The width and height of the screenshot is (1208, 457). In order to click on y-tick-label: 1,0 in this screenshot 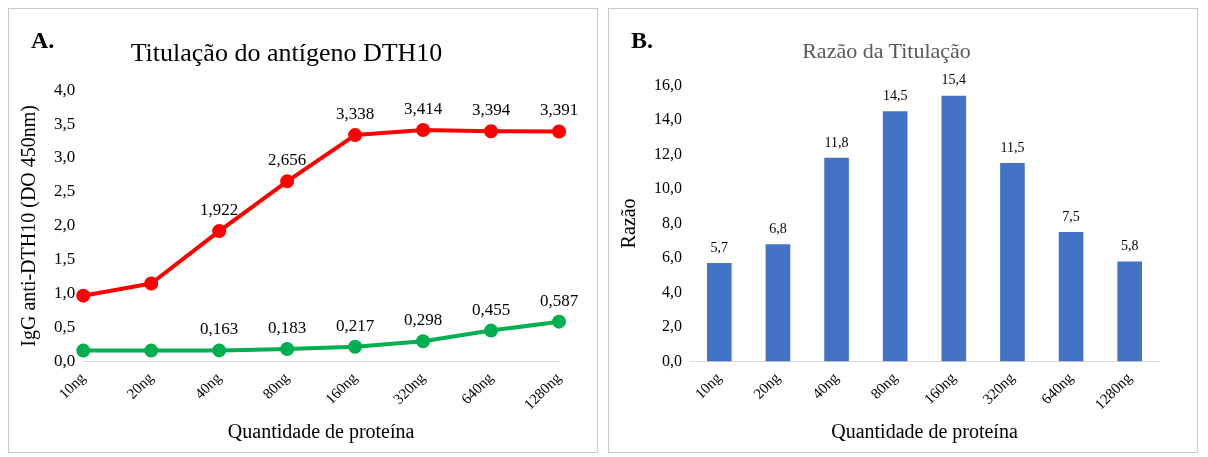, I will do `click(65, 293)`.